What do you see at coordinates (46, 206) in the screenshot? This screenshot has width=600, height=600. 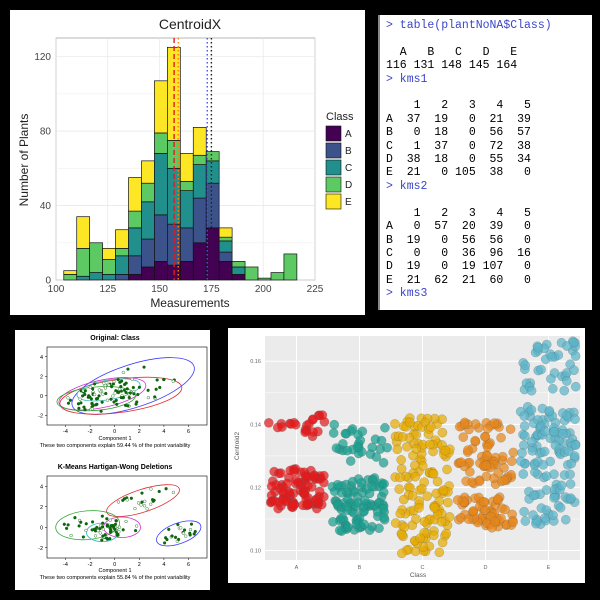 I see `y-tick-label: 40` at bounding box center [46, 206].